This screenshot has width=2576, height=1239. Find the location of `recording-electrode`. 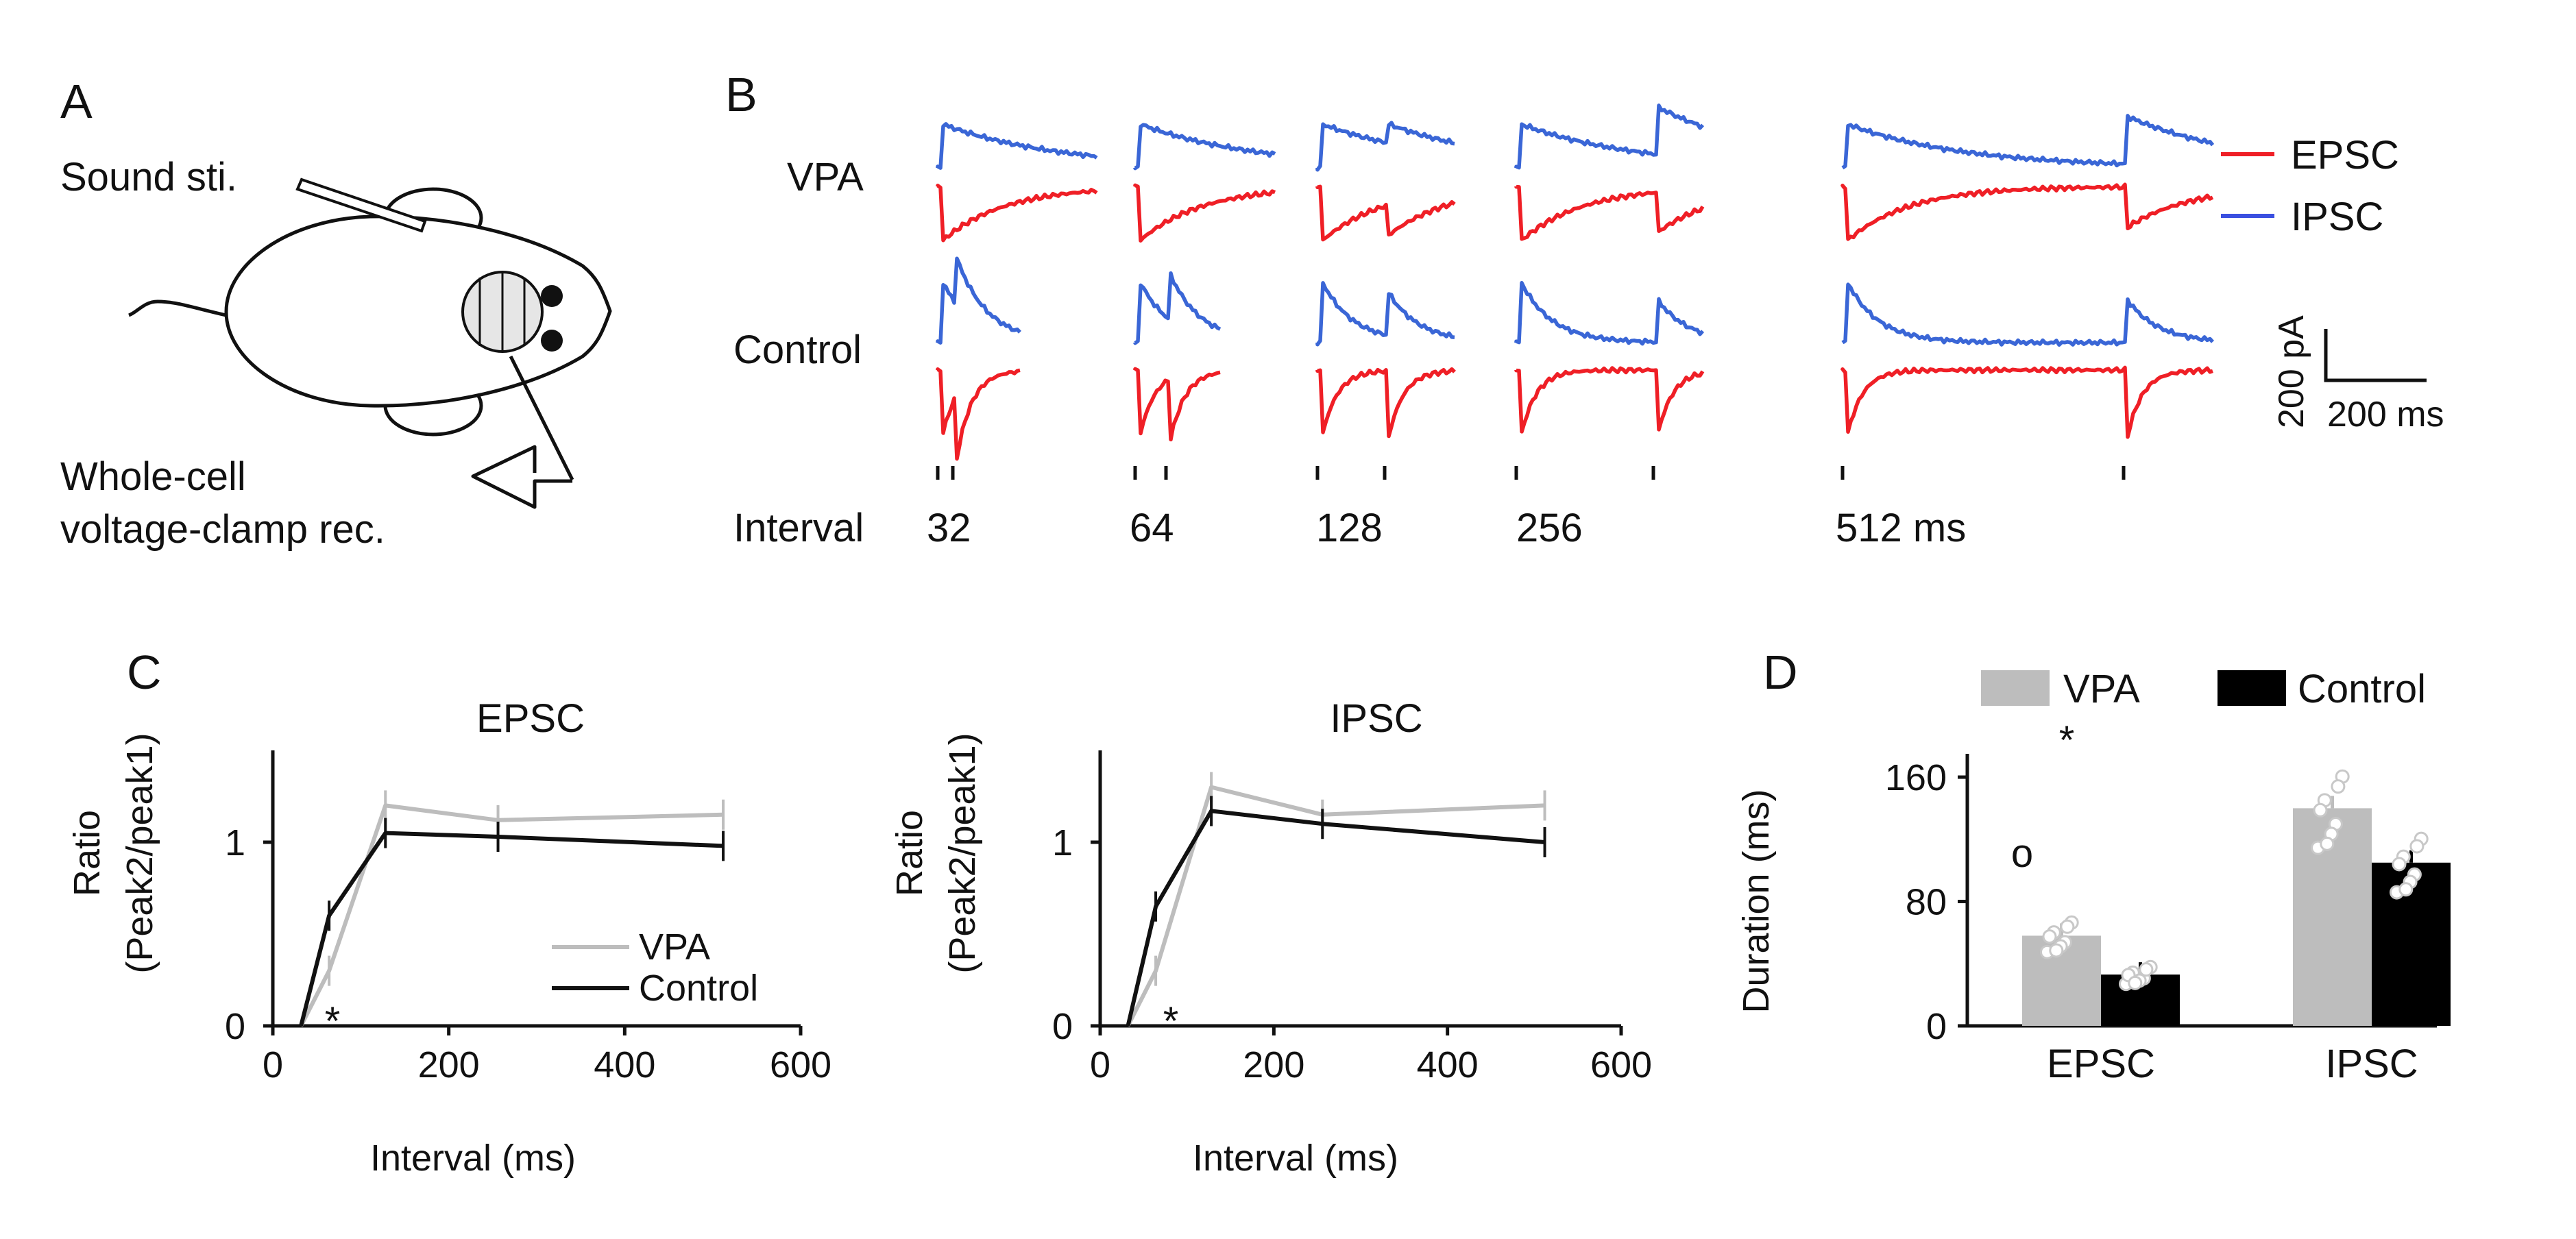

recording-electrode is located at coordinates (541, 418).